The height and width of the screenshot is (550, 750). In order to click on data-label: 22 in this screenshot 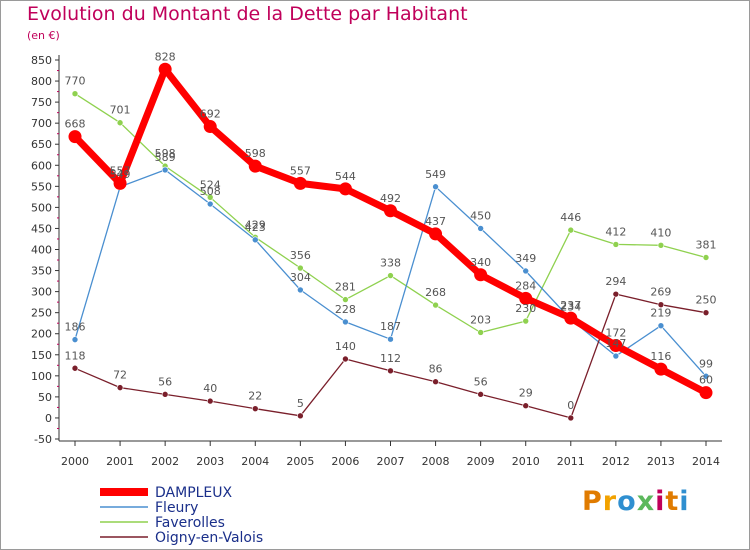, I will do `click(255, 396)`.